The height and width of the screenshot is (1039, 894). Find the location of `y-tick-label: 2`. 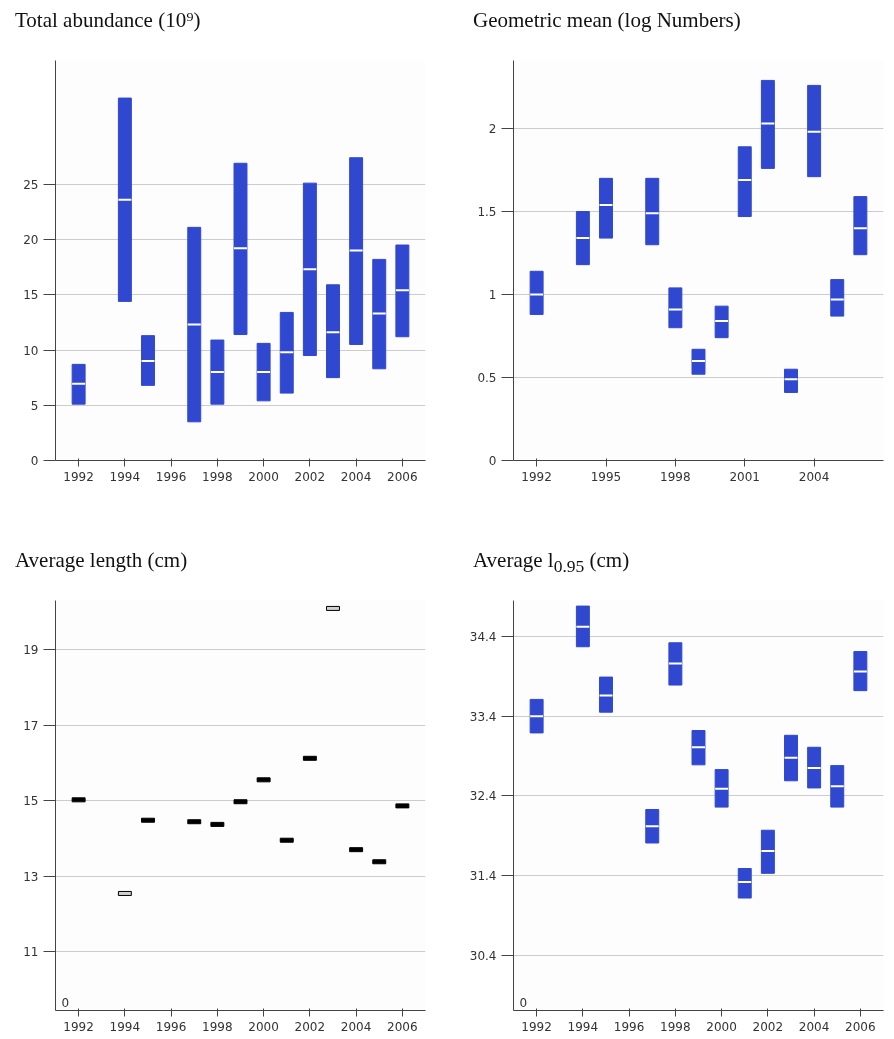

y-tick-label: 2 is located at coordinates (492, 129).